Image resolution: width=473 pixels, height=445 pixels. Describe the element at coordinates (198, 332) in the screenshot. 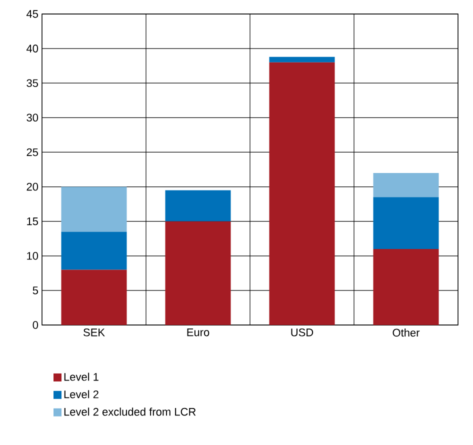

I see `x-tick-label: Euro` at that location.